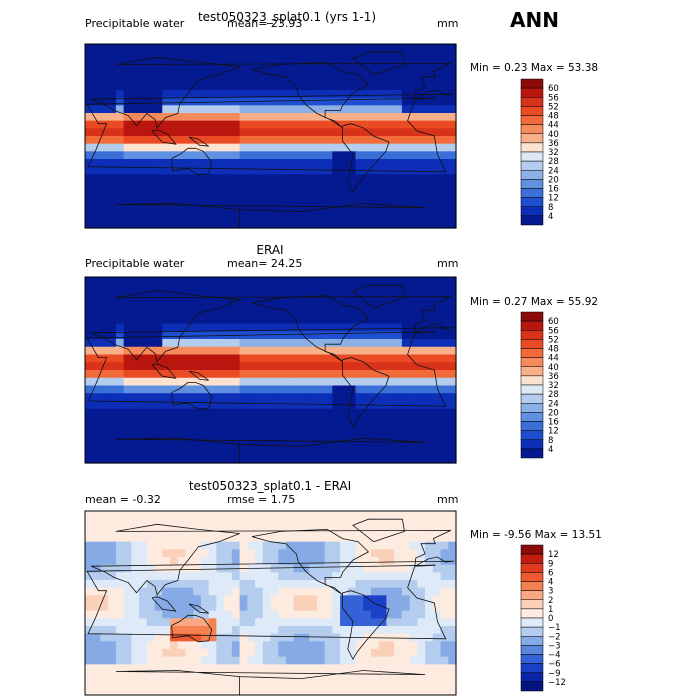 This screenshot has height=700, width=700. What do you see at coordinates (378, 63) in the screenshot?
I see `coastline` at bounding box center [378, 63].